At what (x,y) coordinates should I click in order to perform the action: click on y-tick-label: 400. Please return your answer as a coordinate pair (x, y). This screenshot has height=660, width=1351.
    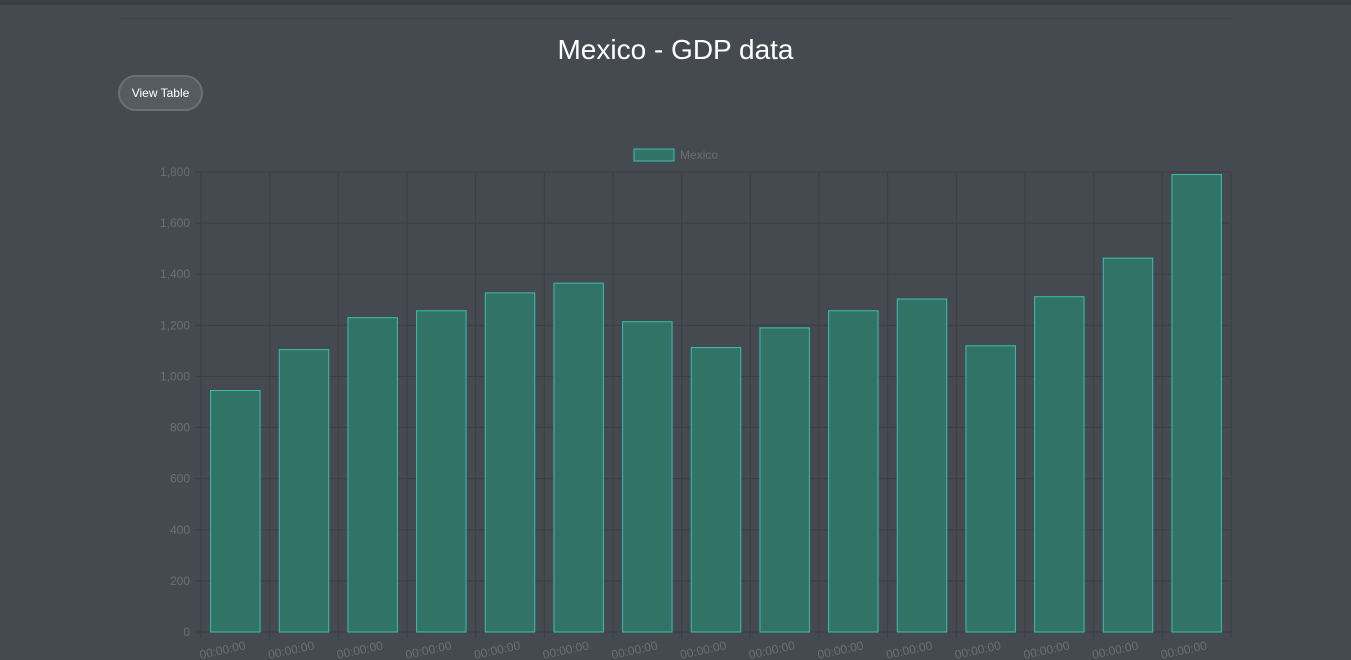
    Looking at the image, I should click on (180, 530).